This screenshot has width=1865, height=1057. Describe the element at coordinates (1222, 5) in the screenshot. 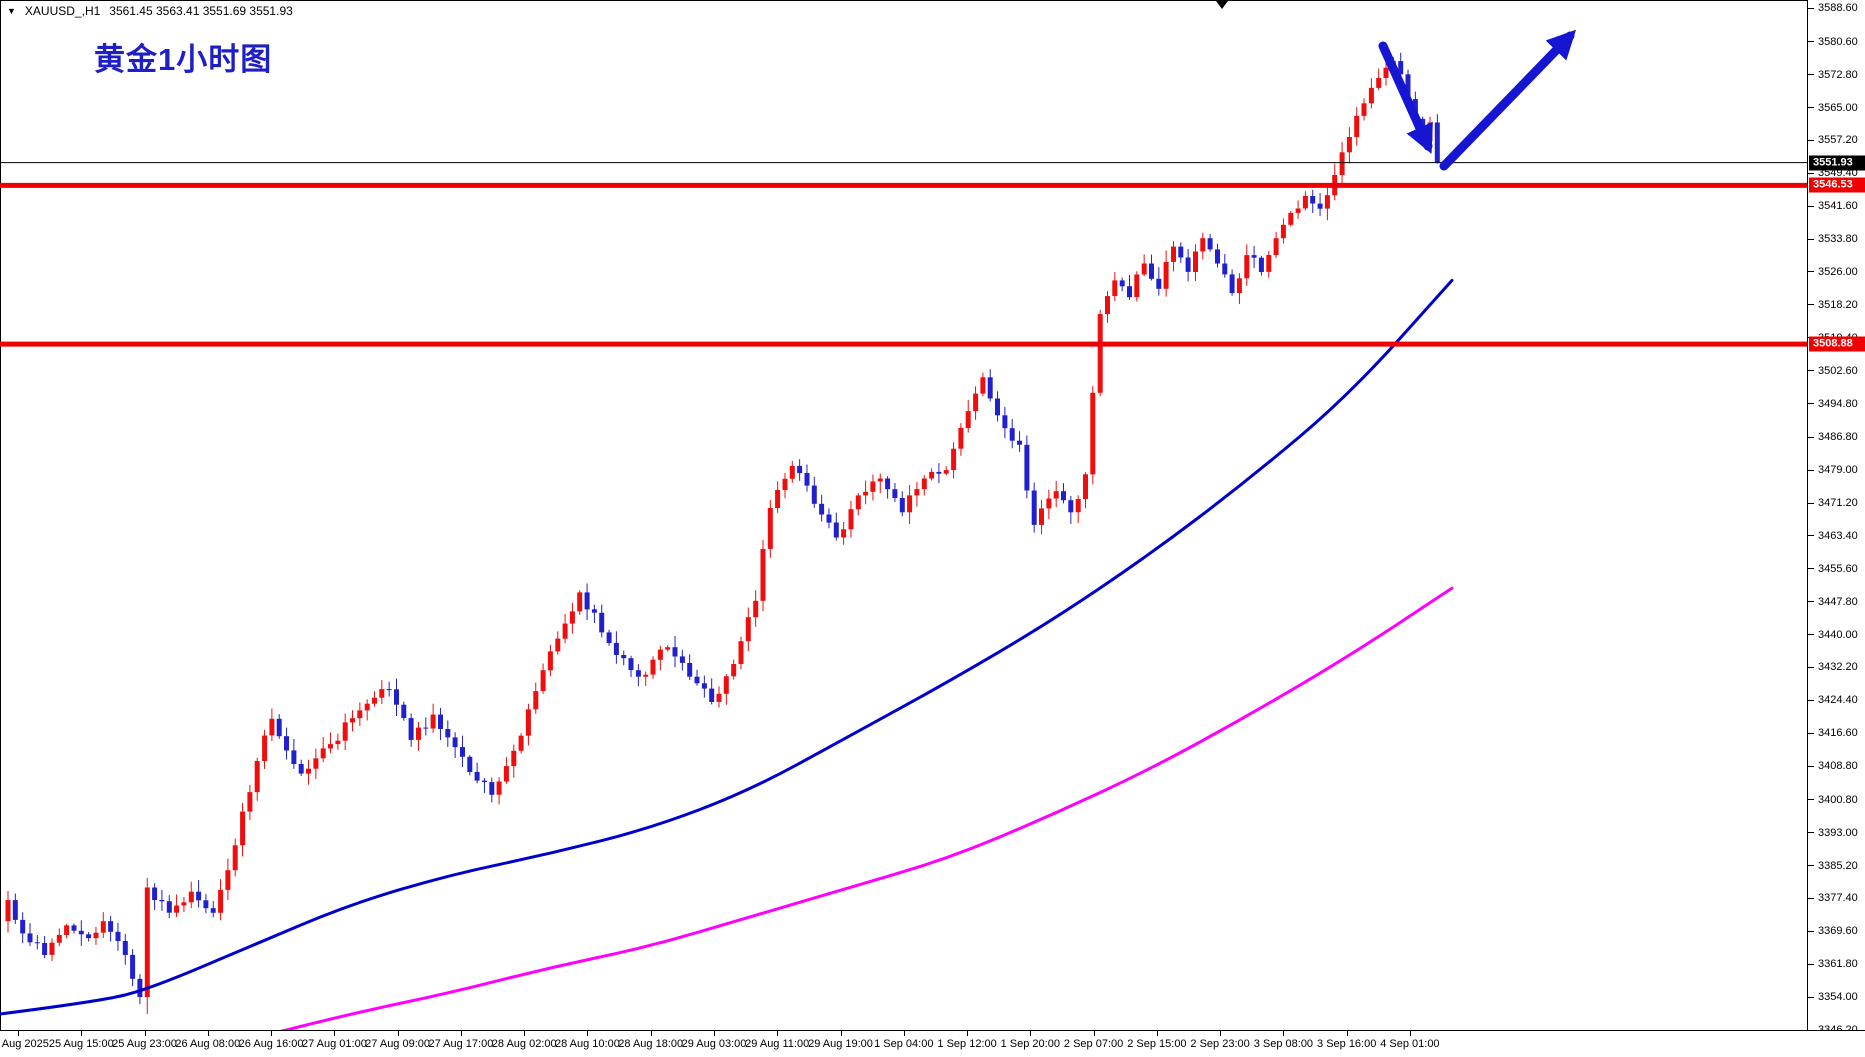

I see `chart-shift-marker-icon` at that location.